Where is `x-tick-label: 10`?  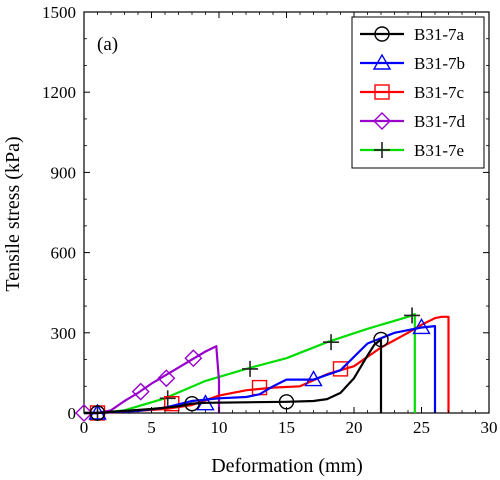
x-tick-label: 10 is located at coordinates (219, 427).